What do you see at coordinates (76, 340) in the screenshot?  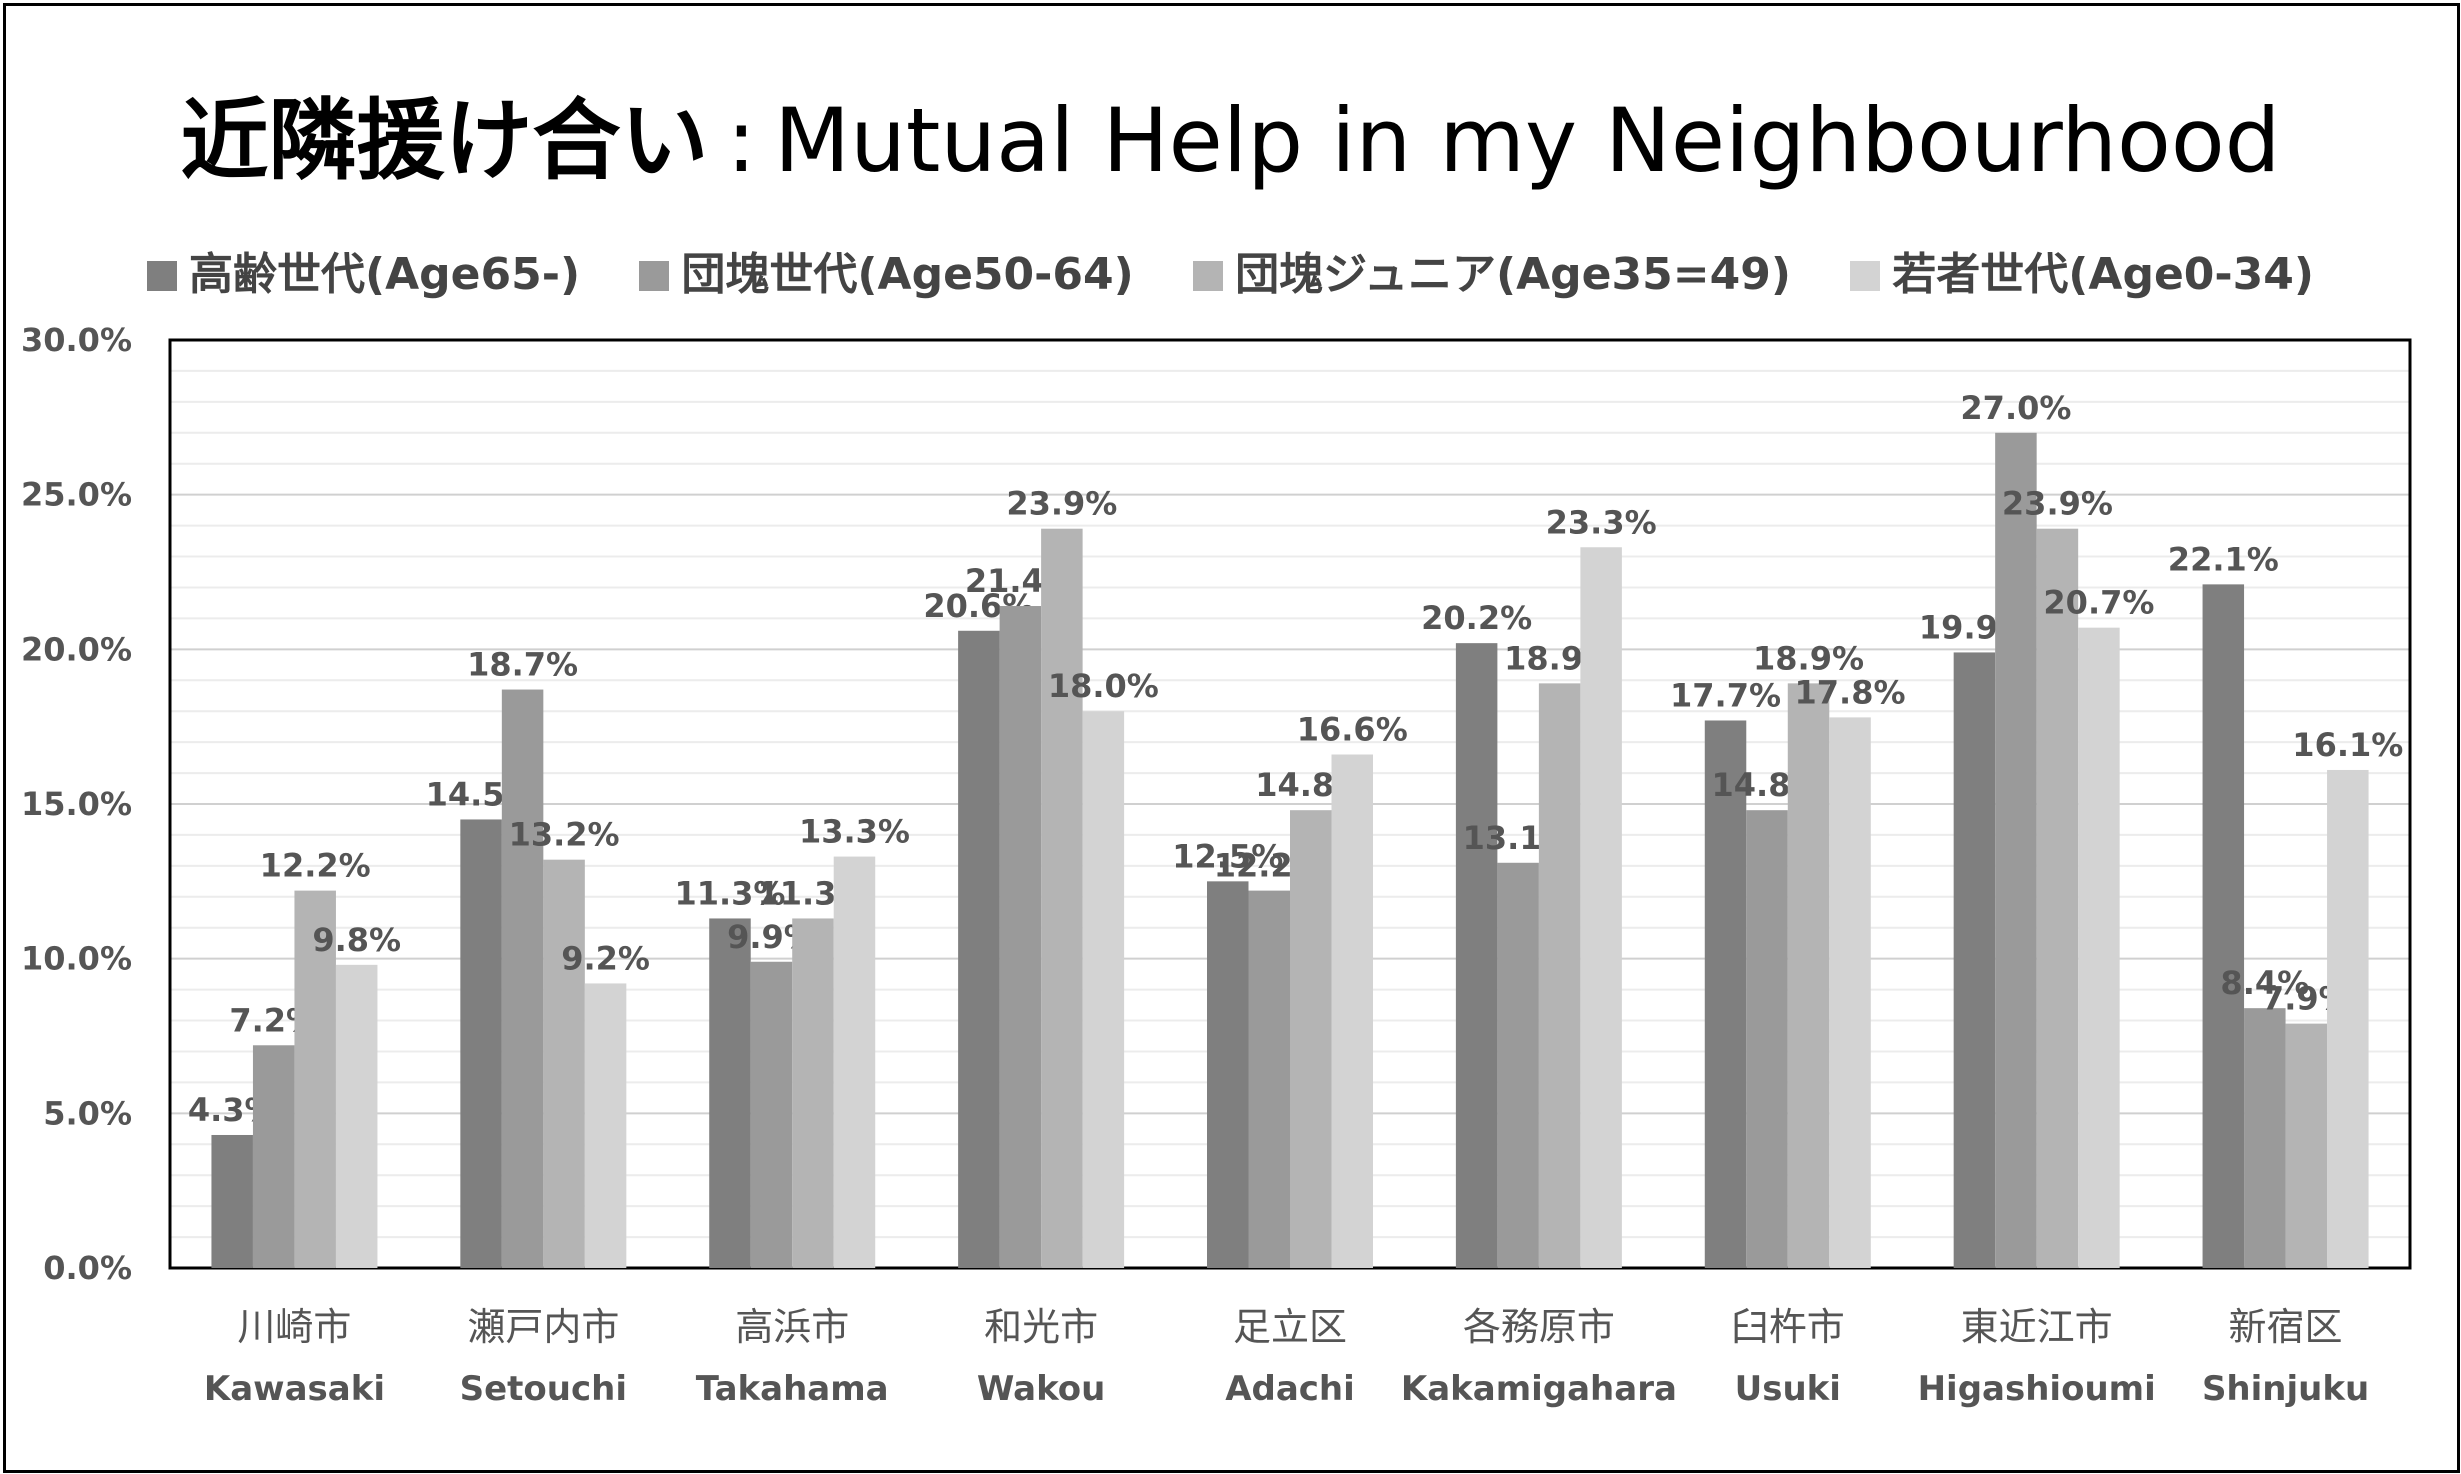 I see `y-tick-label: 30.0%` at bounding box center [76, 340].